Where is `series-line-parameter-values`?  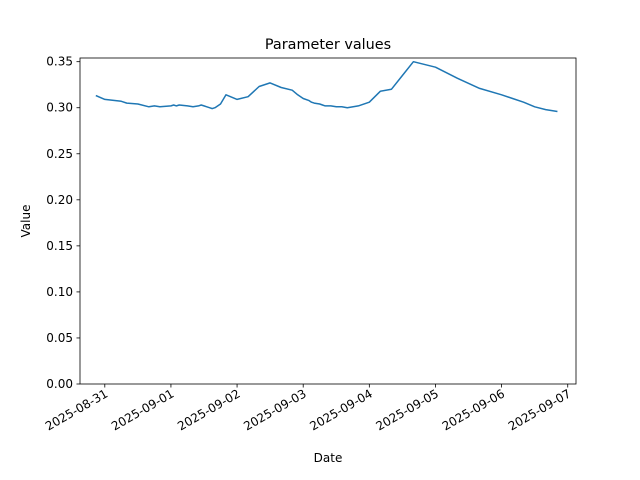 series-line-parameter-values is located at coordinates (326, 86).